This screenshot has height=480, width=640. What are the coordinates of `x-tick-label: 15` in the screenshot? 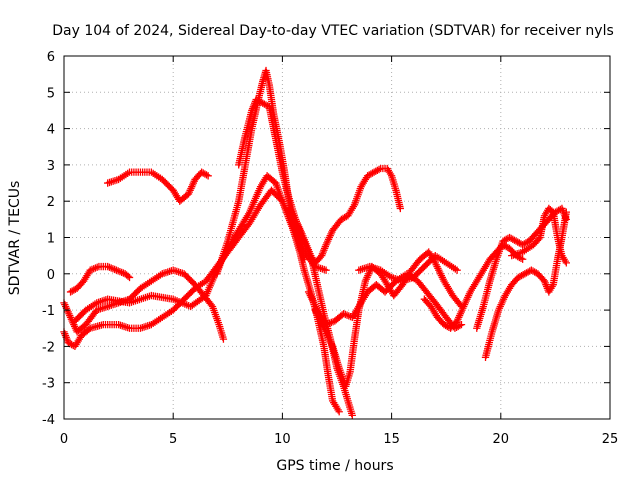 It's located at (391, 439).